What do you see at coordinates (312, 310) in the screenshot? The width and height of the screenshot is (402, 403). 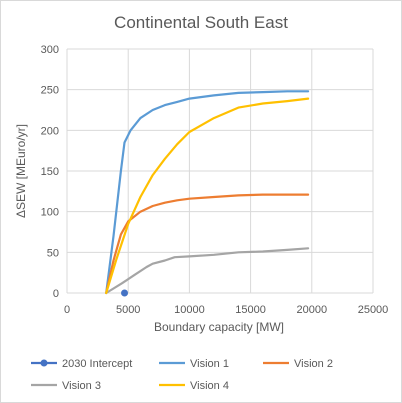 I see `x-tick-label: 20000` at bounding box center [312, 310].